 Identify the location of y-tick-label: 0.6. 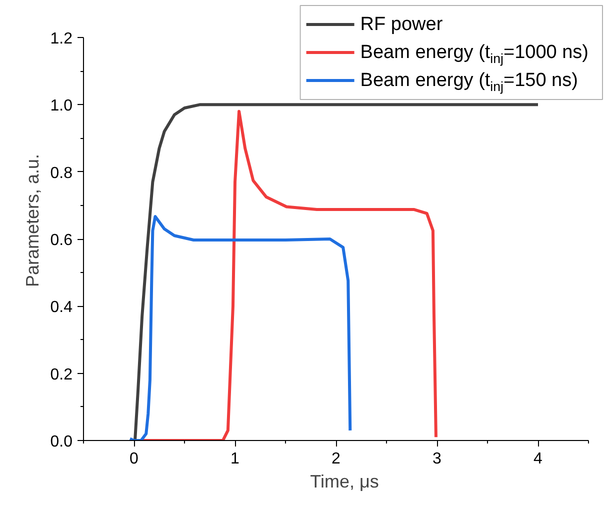
(61, 240).